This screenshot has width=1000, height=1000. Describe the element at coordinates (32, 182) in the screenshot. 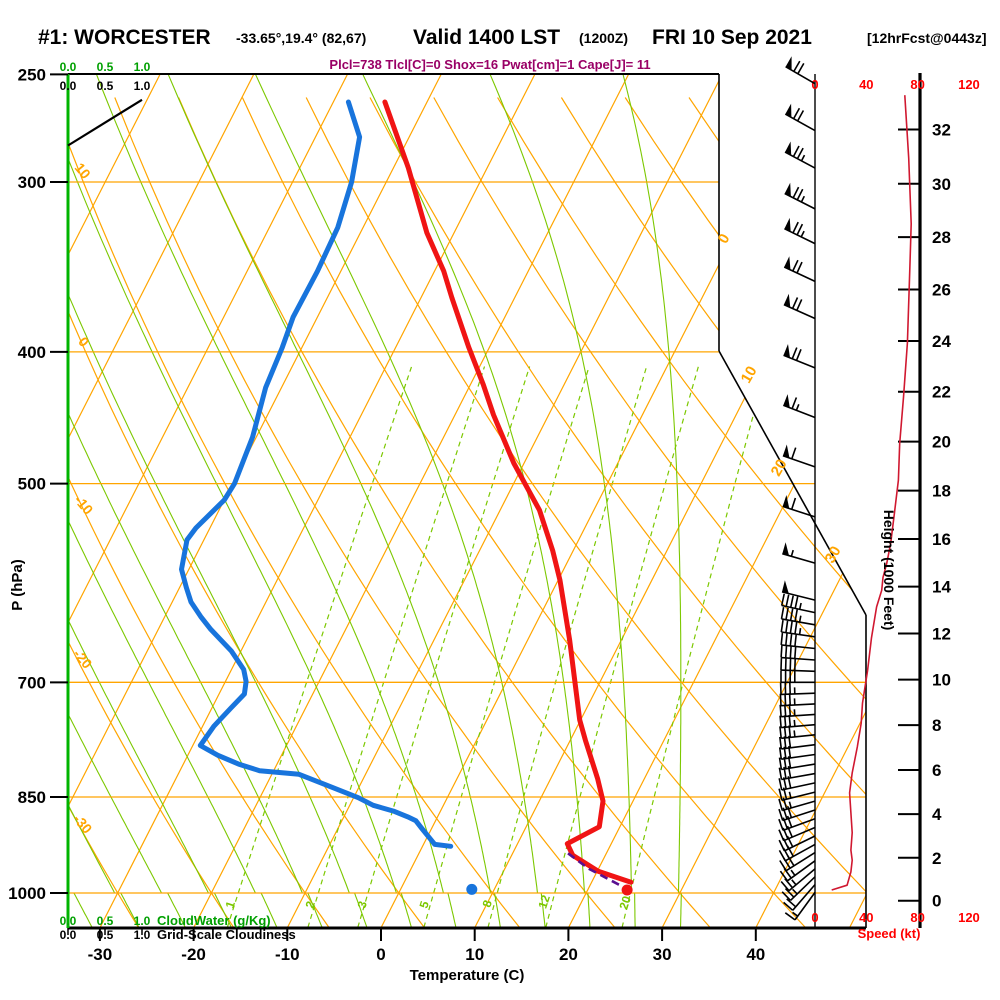

I see `pressure-tick-label: 300` at that location.